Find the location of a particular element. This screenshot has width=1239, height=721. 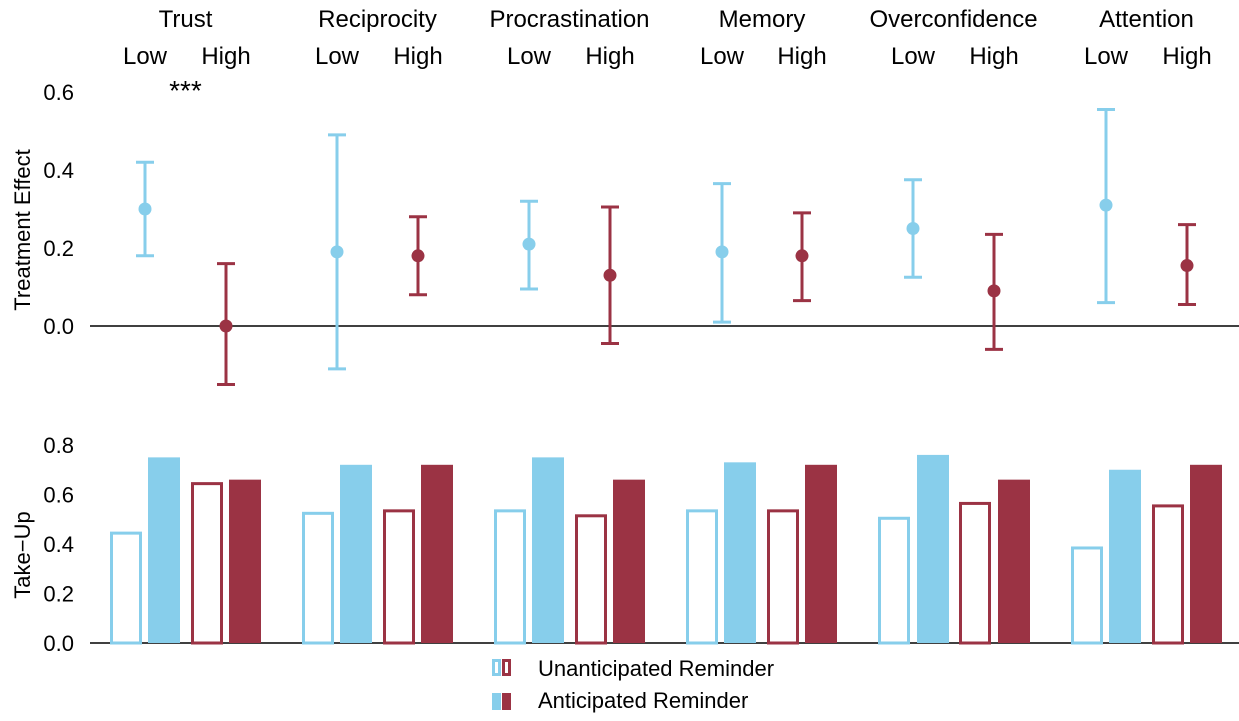

treatment-effect-axis-title: Treatment Effect is located at coordinates (22, 229).